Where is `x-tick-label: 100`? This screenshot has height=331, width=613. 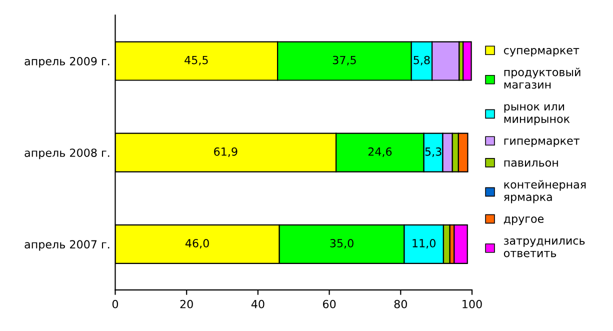
x-tick-label: 100 is located at coordinates (472, 304).